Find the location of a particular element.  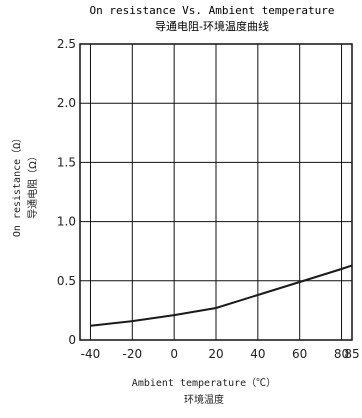

x-tick-label: 20 is located at coordinates (215, 354).